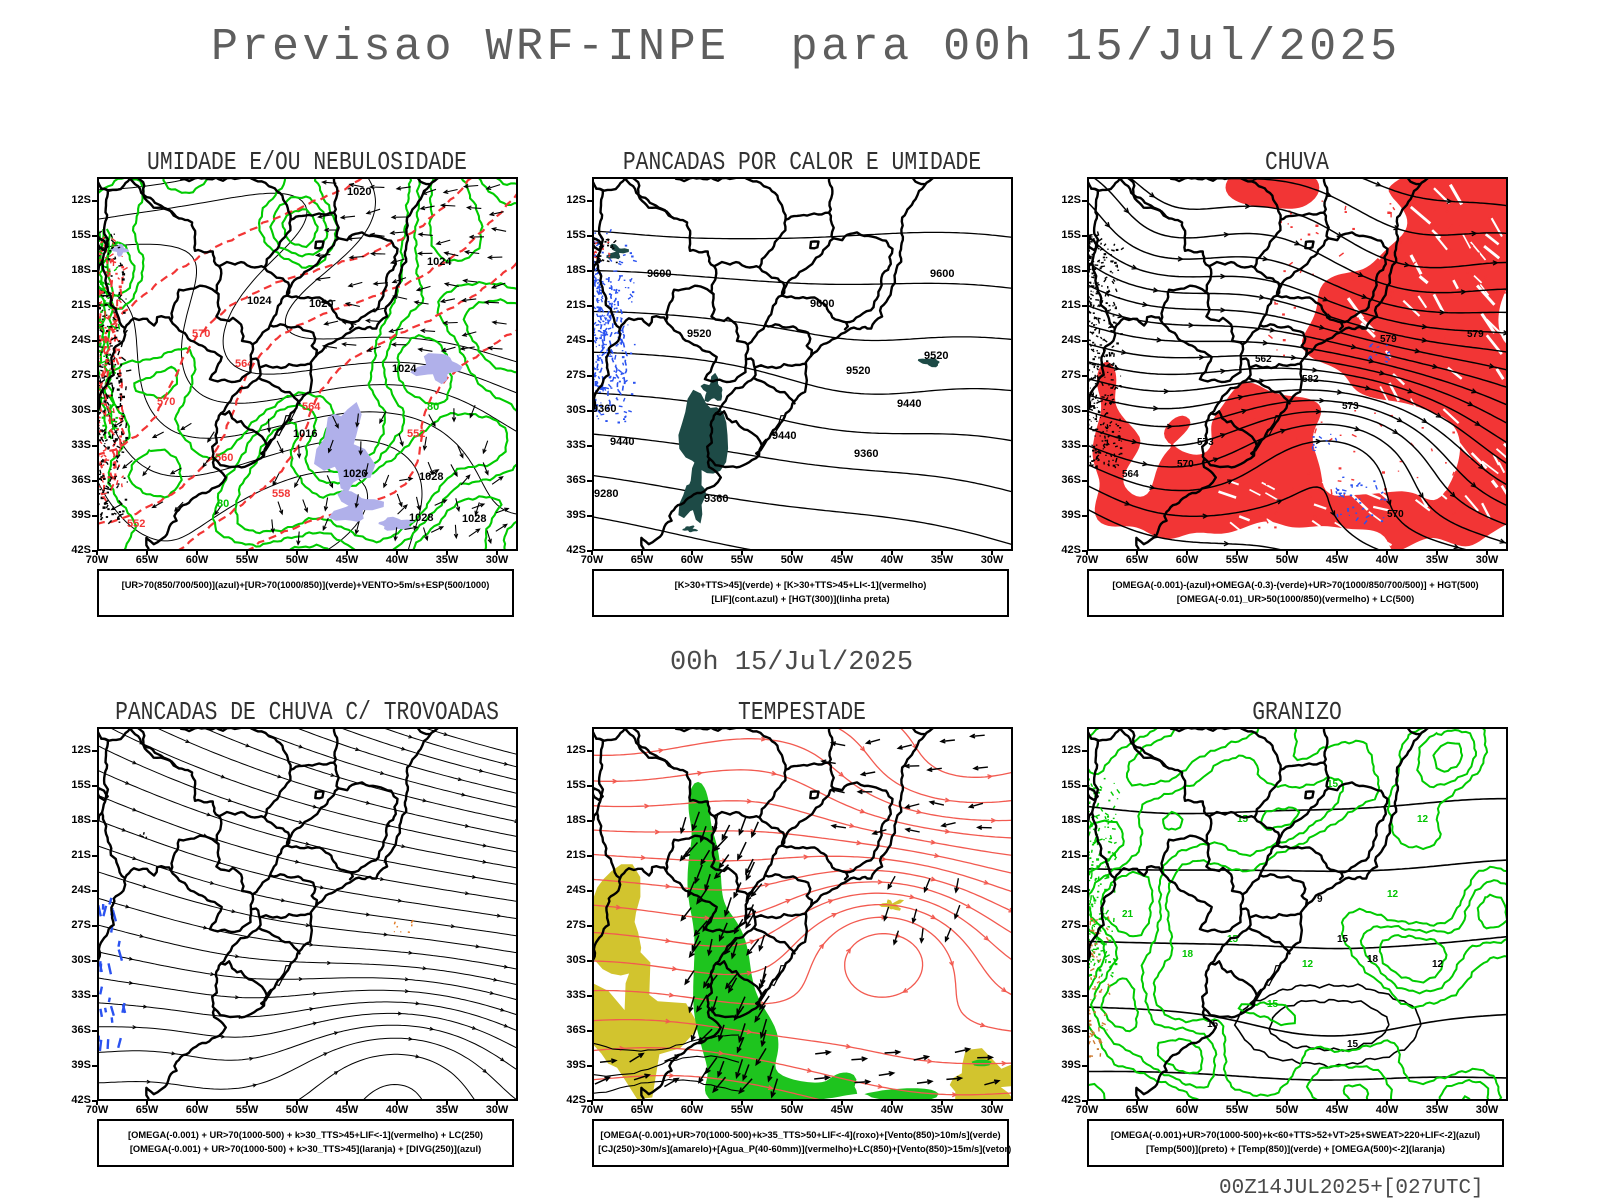  What do you see at coordinates (1320, 899) in the screenshot?
I see `svg-text: 9` at bounding box center [1320, 899].